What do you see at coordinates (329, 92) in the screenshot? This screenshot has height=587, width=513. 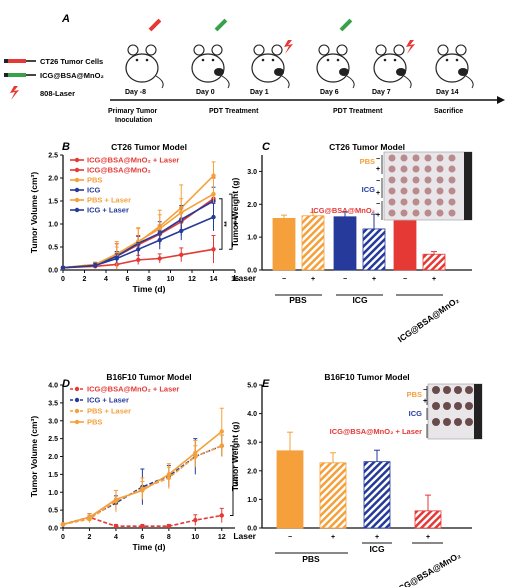 I see `day-6: Day 6` at bounding box center [329, 92].